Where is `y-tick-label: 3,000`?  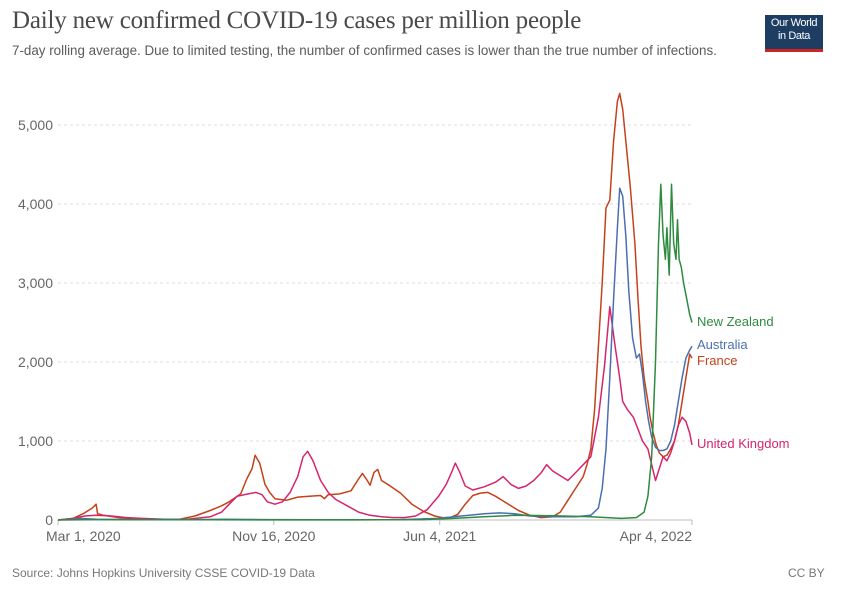 y-tick-label: 3,000 is located at coordinates (35, 283).